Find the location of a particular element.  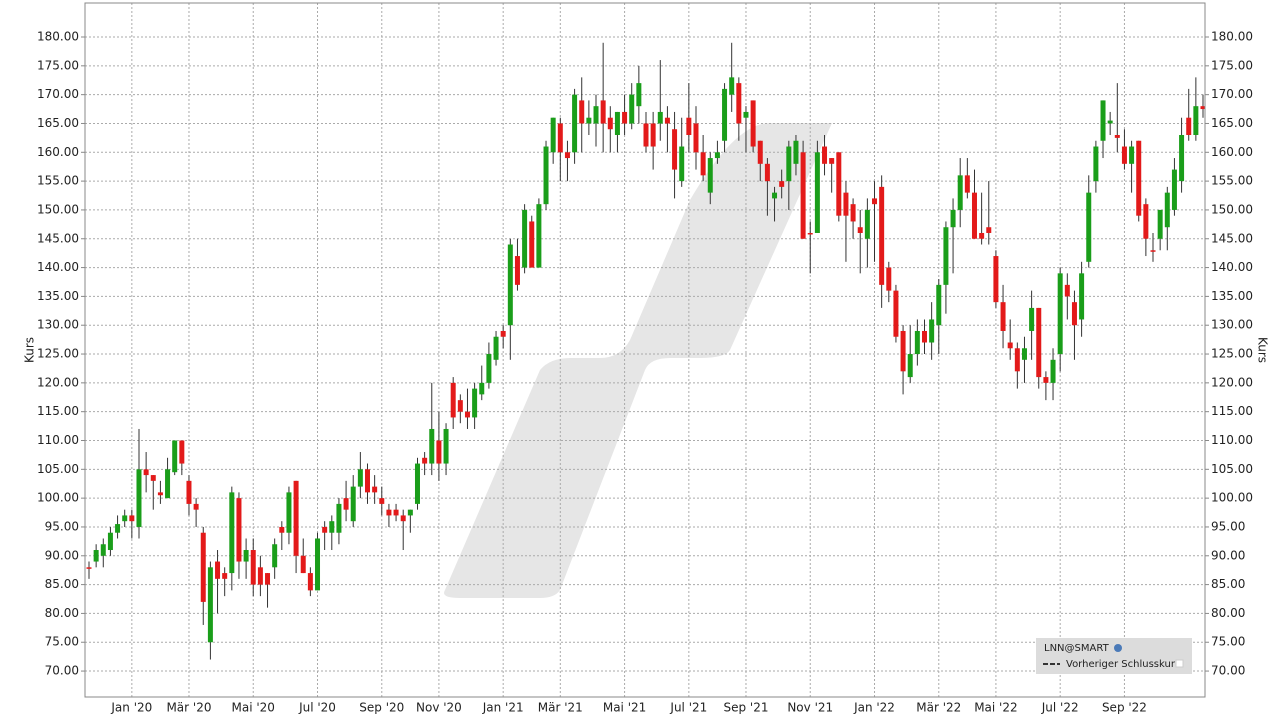

y-tick-label: 175.00 is located at coordinates (58, 65).